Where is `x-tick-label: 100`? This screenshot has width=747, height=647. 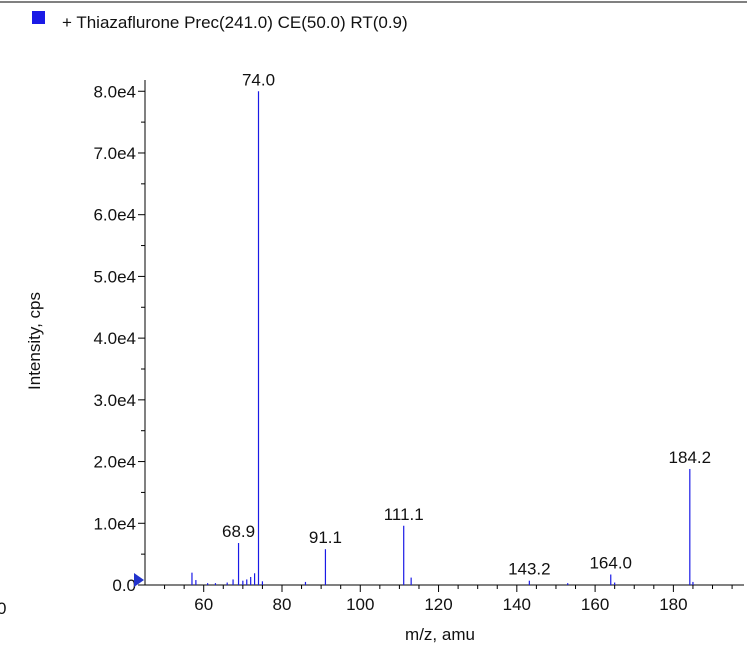 x-tick-label: 100 is located at coordinates (360, 604).